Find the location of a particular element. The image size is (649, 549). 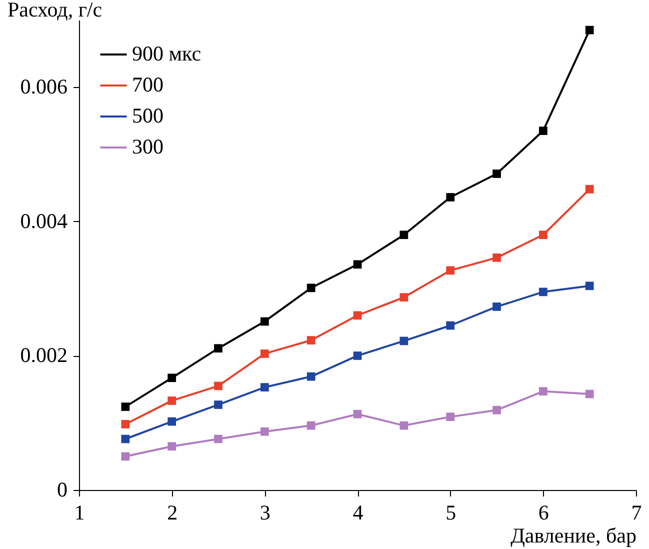

x-tick-label: 2 is located at coordinates (172, 512).